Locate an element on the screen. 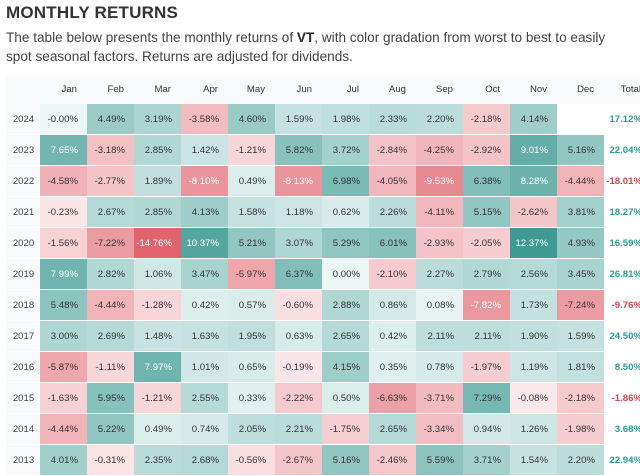  return-cell: 0.42% is located at coordinates (392, 336).